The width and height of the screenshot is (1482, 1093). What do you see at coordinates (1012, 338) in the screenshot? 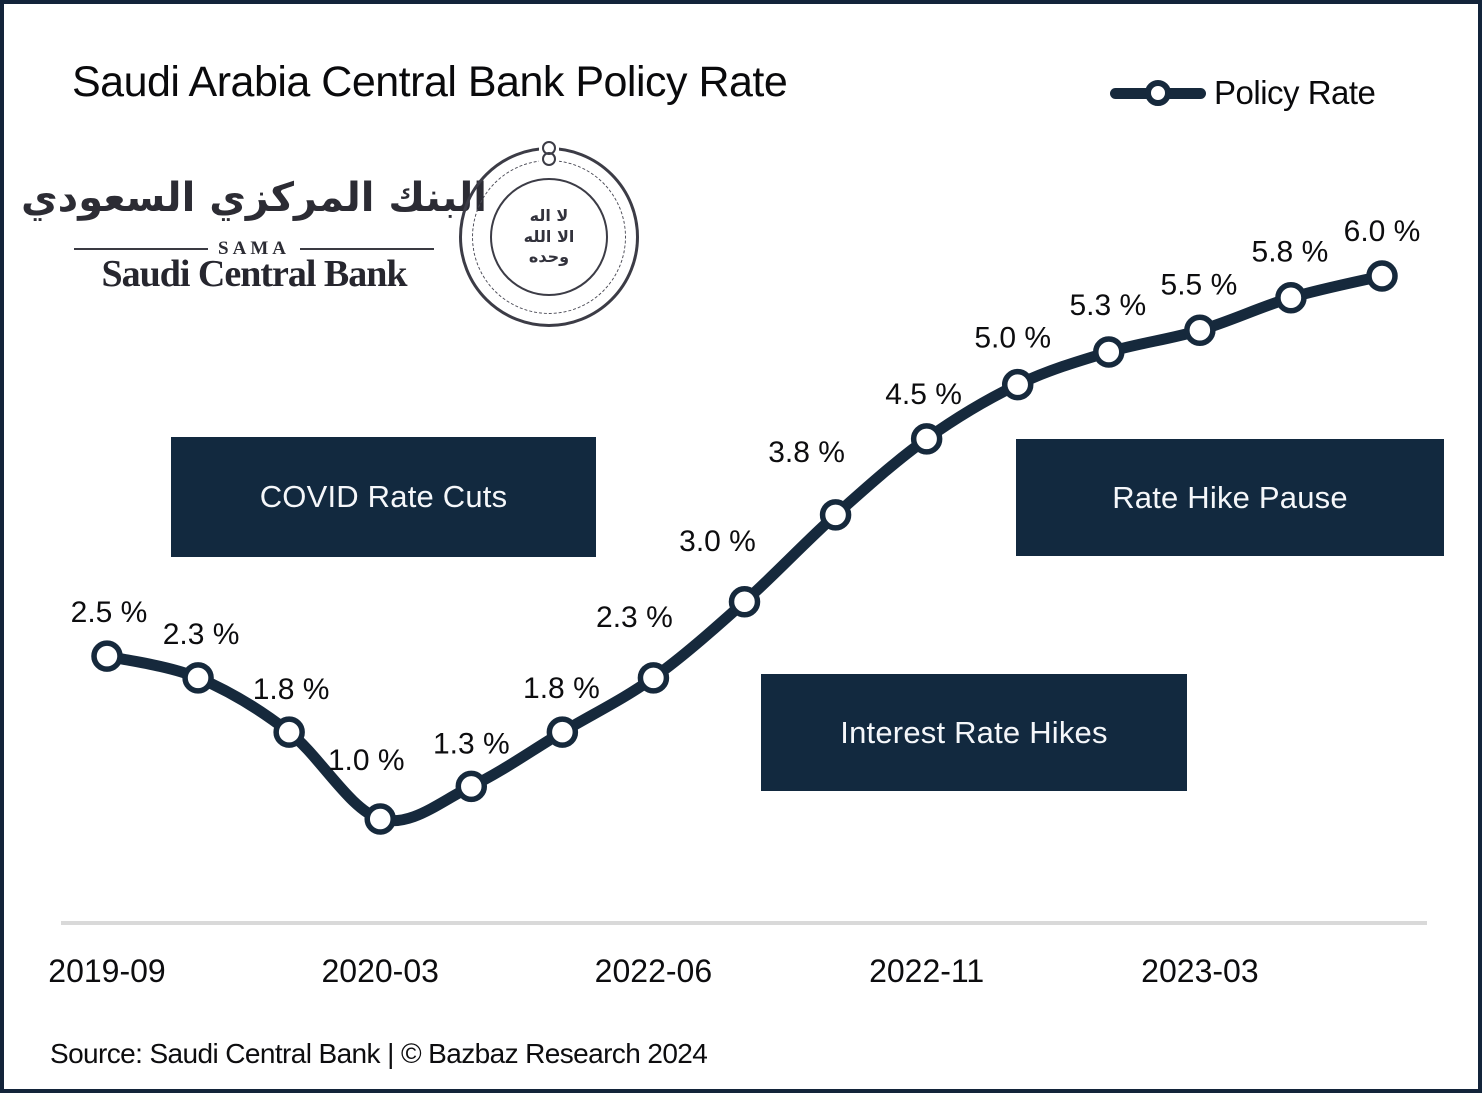
I see `data-point-label: 5.0 %` at bounding box center [1012, 338].